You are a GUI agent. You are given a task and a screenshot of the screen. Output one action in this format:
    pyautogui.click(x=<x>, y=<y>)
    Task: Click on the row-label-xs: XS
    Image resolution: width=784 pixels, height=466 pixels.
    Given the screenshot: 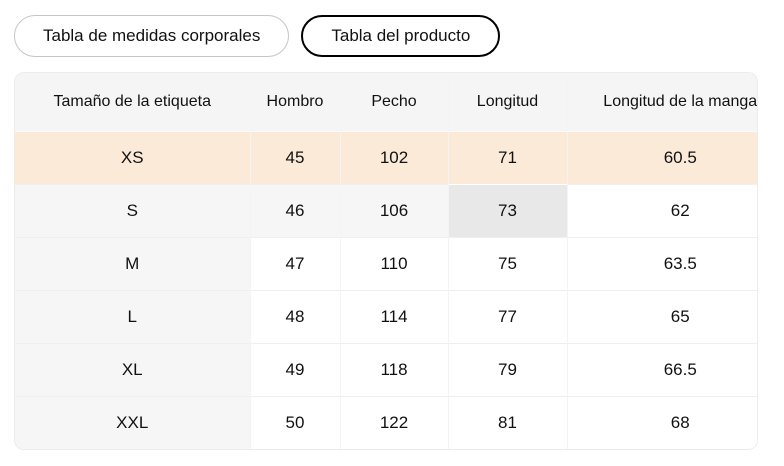 What is the action you would take?
    pyautogui.click(x=133, y=158)
    